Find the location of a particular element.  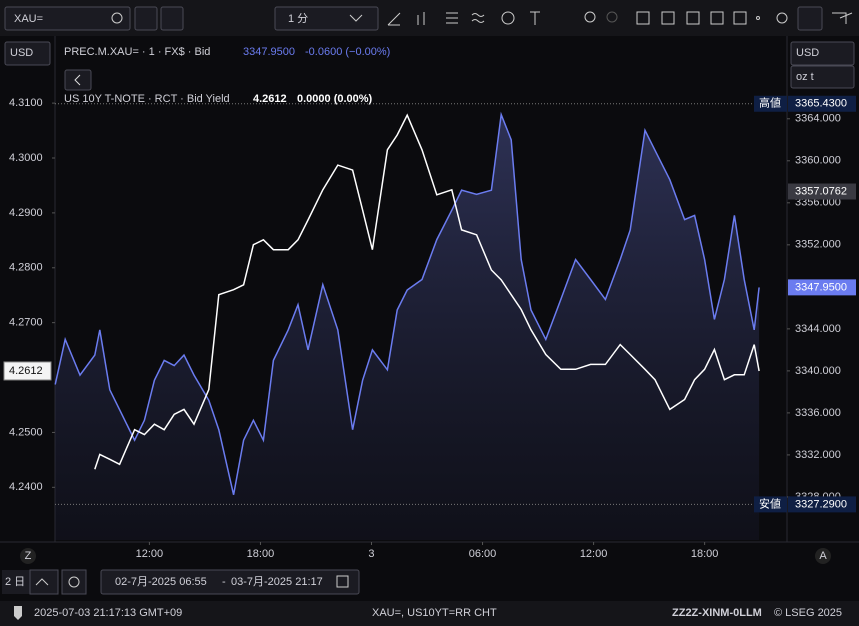

range-from: 02-7月-2025 06:55 is located at coordinates (161, 582).